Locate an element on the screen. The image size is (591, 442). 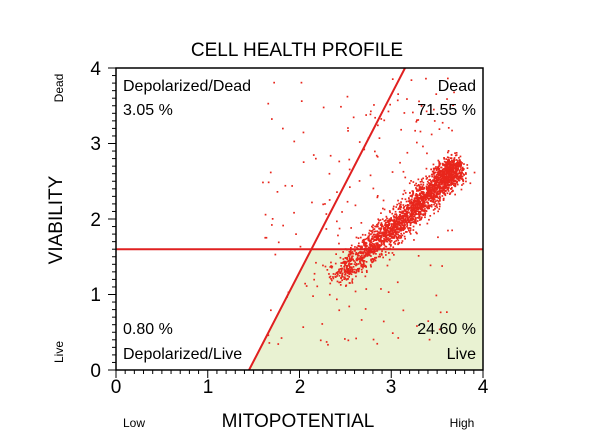
quadrant-label-dead: Dead is located at coordinates (457, 86).